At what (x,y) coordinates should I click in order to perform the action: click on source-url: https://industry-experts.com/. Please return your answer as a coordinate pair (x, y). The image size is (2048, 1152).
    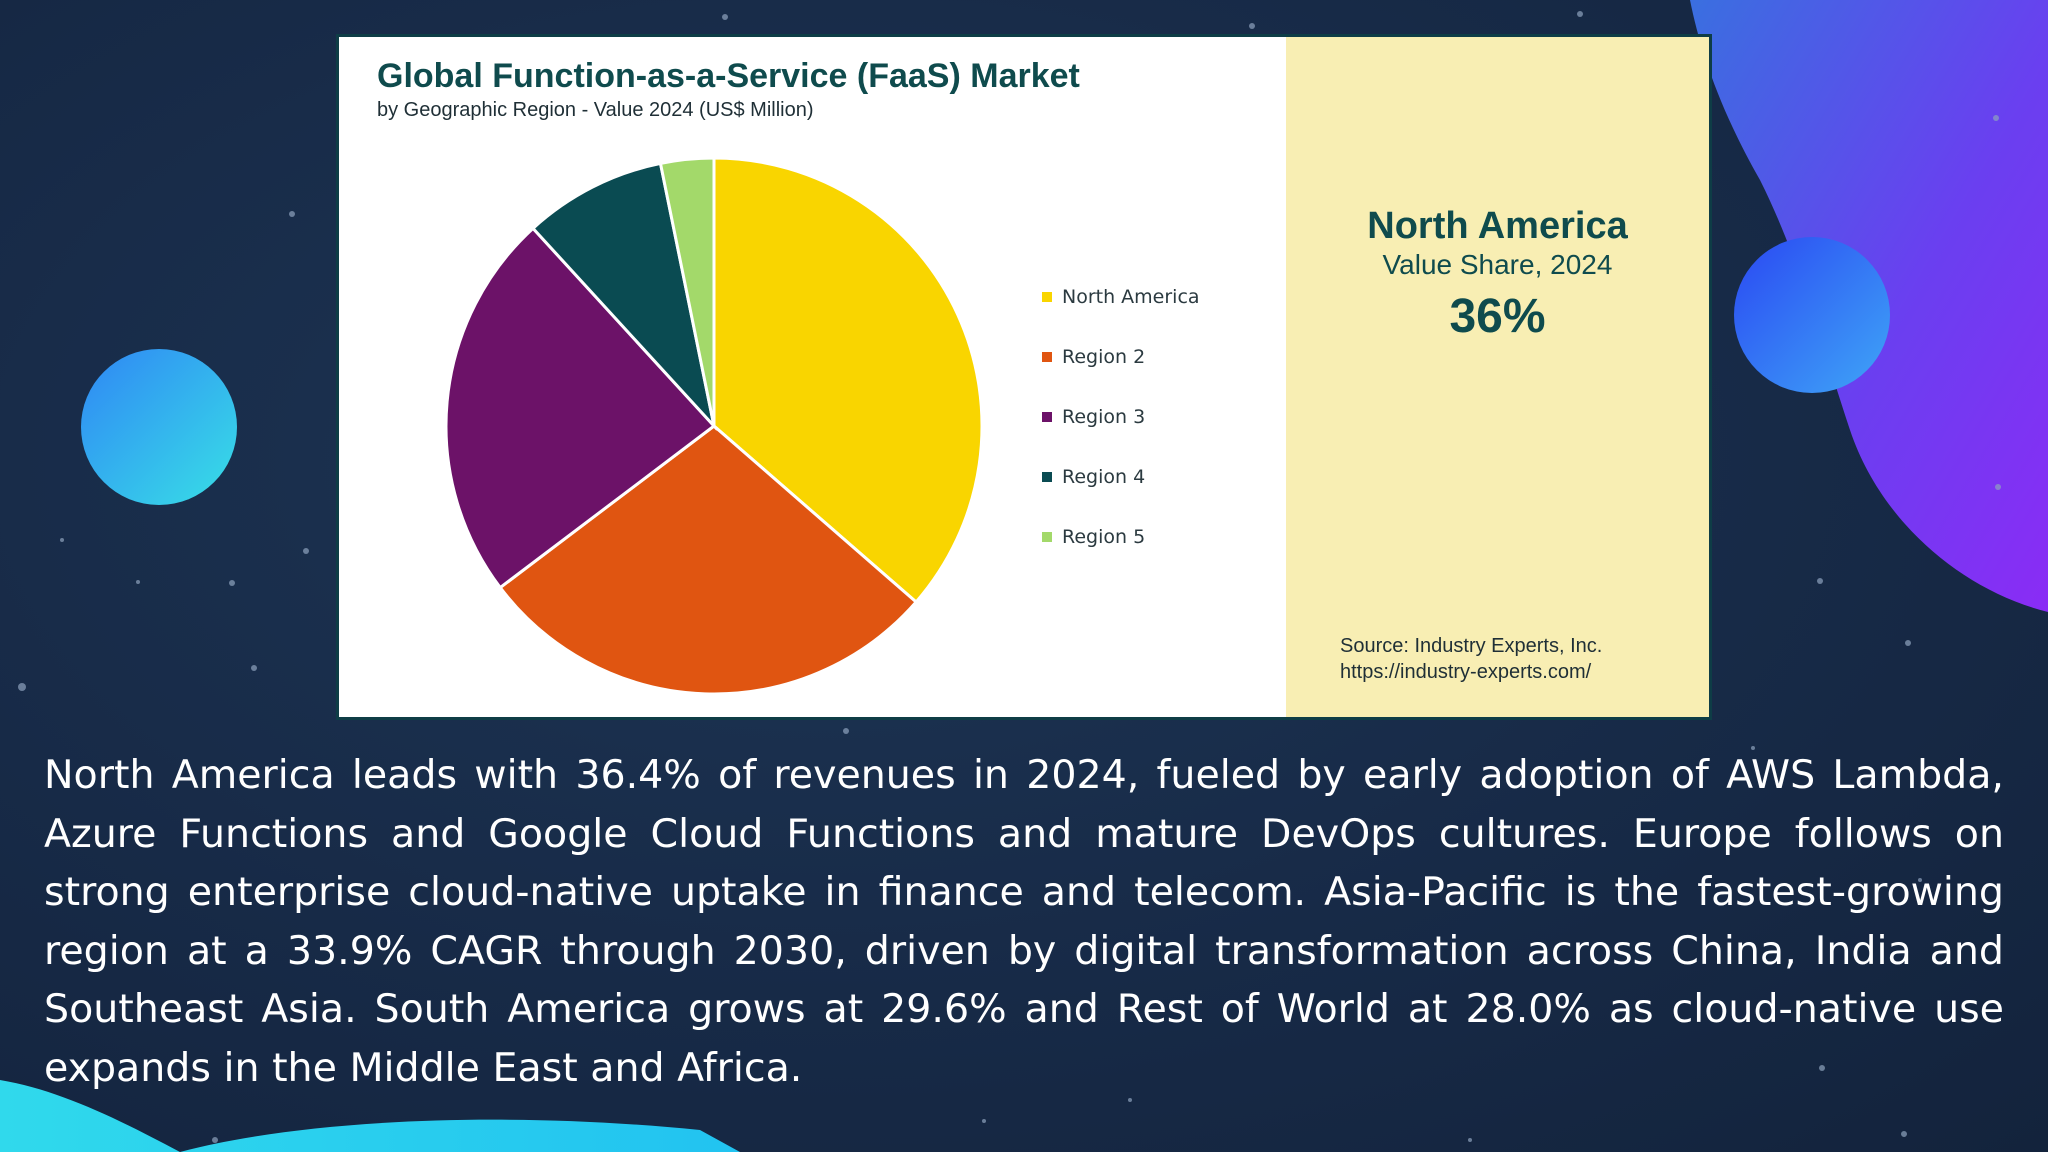
    Looking at the image, I should click on (1466, 672).